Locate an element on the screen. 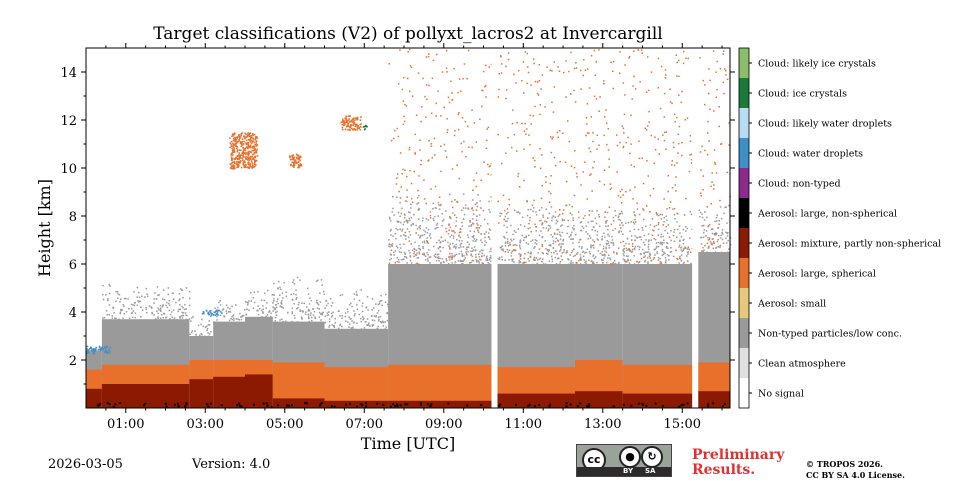  colorbar-label-7: Cloud: non-typed is located at coordinates (799, 184).